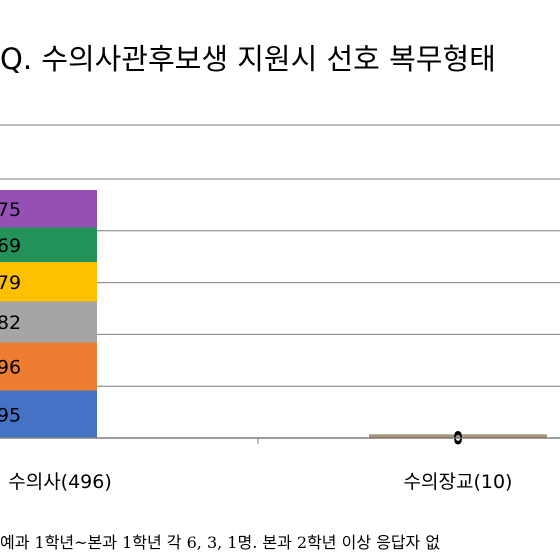  I want to click on x-axis, so click(280, 440).